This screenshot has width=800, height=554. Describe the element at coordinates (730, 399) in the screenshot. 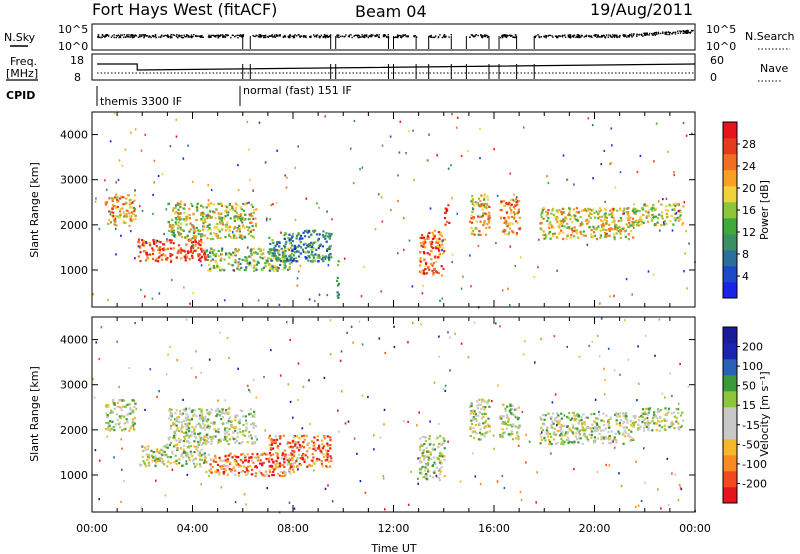

I see `velocity-colorbar-swatch` at that location.